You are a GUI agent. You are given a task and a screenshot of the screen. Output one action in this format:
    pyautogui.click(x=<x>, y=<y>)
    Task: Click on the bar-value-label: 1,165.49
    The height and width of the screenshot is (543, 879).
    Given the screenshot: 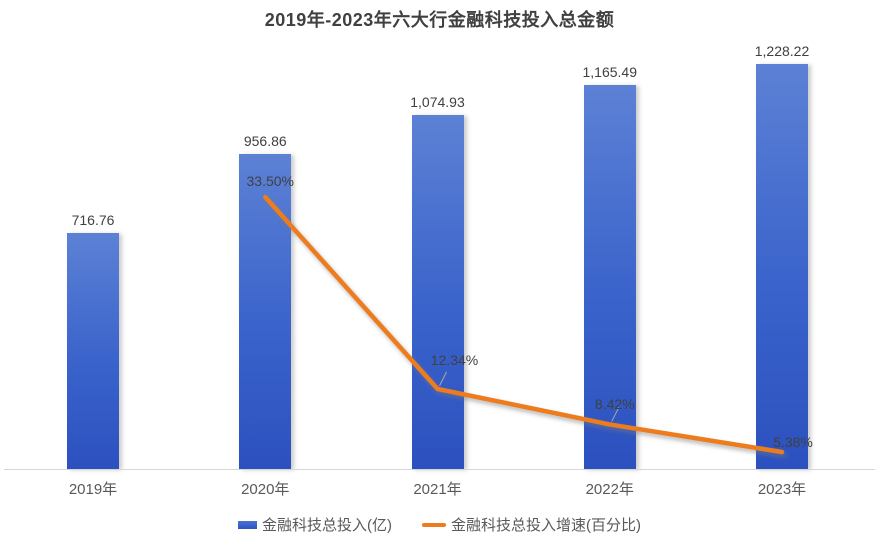 What is the action you would take?
    pyautogui.click(x=610, y=71)
    